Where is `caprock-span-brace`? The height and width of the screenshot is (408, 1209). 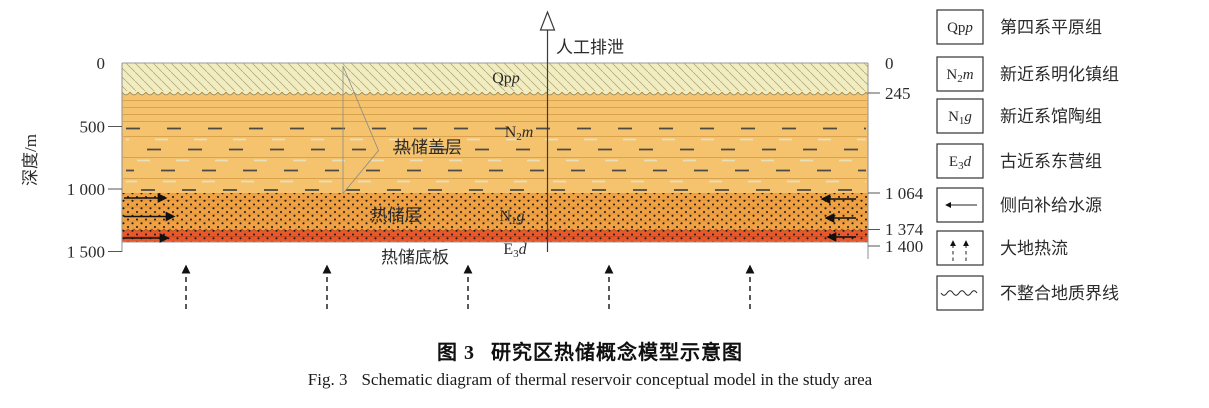 caprock-span-brace is located at coordinates (360, 129).